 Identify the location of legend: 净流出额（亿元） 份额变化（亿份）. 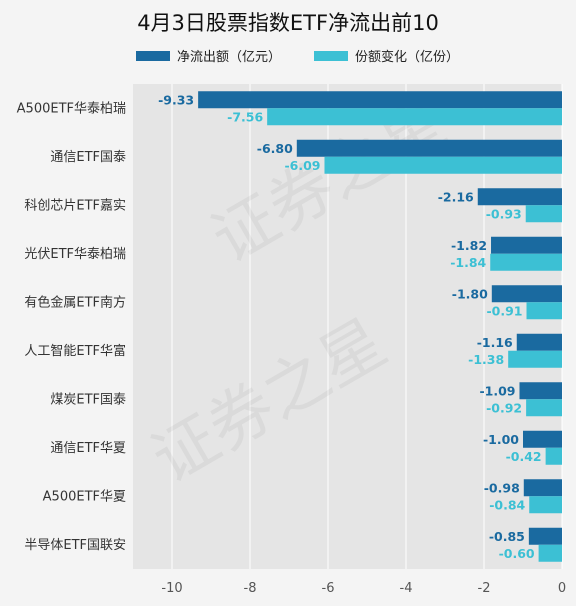
(297, 57).